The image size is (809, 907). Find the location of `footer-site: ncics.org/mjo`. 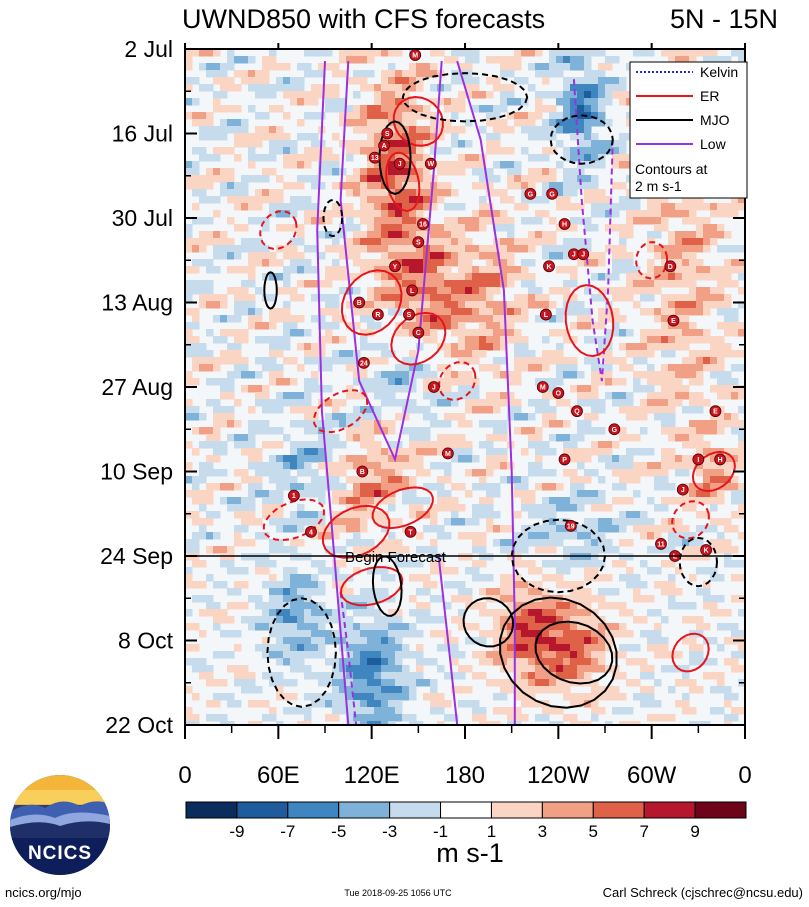

footer-site: ncics.org/mjo is located at coordinates (43, 892).